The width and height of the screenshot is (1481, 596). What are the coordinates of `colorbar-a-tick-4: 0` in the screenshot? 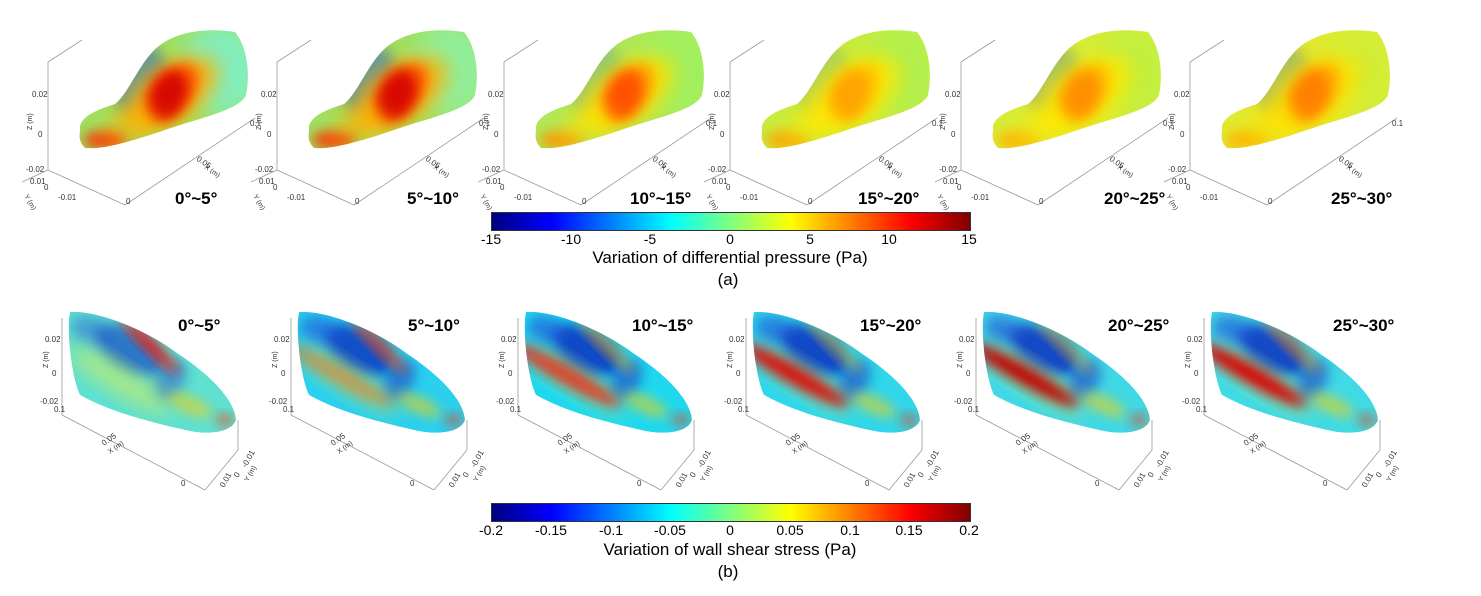 It's located at (730, 239).